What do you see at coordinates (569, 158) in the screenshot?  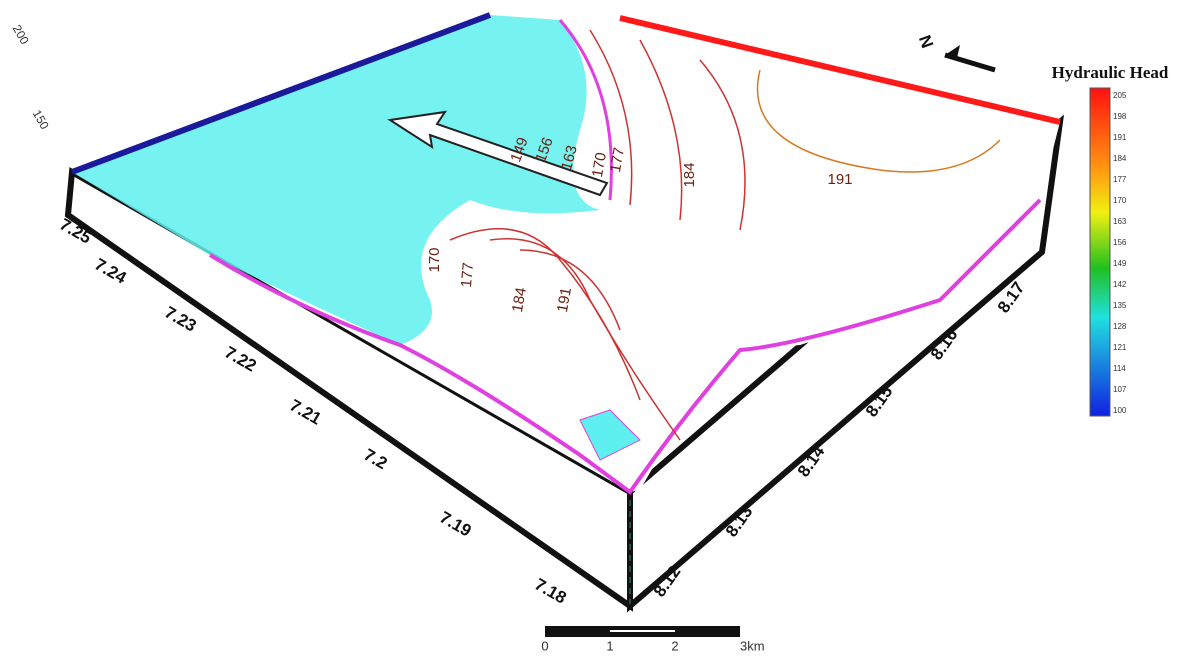 I see `contour-label: 163` at bounding box center [569, 158].